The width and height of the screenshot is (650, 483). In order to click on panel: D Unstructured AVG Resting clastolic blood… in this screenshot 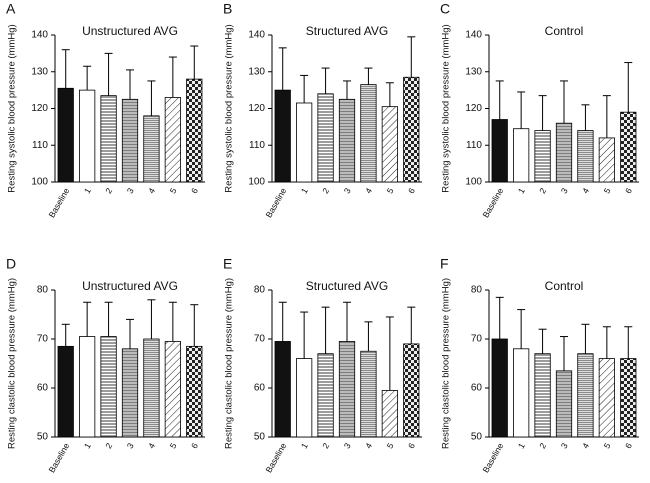, I will do `click(105, 365)`.